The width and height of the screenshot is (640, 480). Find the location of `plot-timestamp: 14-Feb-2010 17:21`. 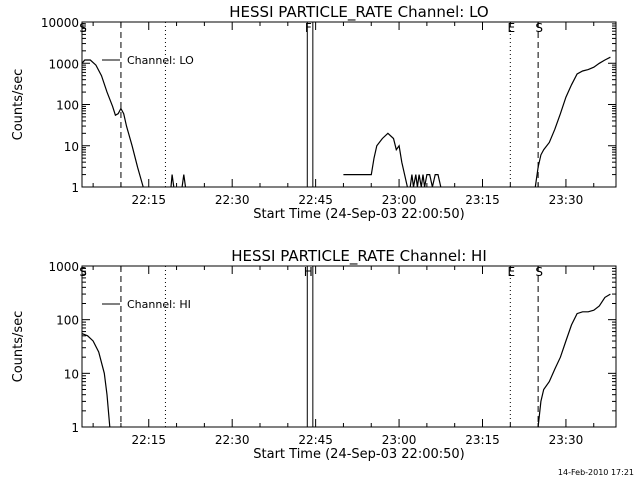

plot-timestamp: 14-Feb-2010 17:21 is located at coordinates (595, 472).